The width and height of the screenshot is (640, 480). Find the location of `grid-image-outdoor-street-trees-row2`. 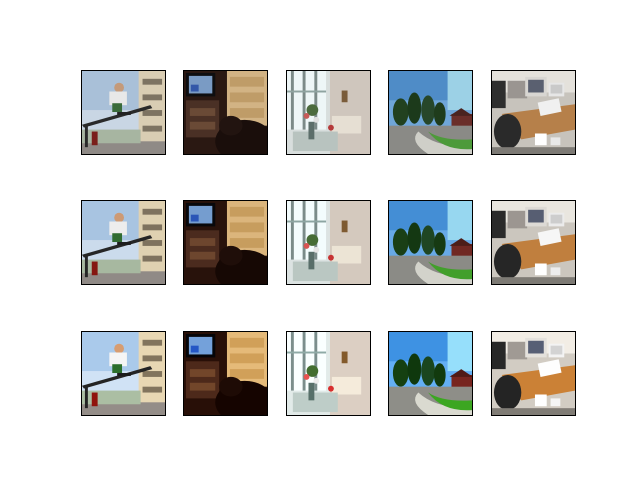

grid-image-outdoor-street-trees-row2 is located at coordinates (430, 242).